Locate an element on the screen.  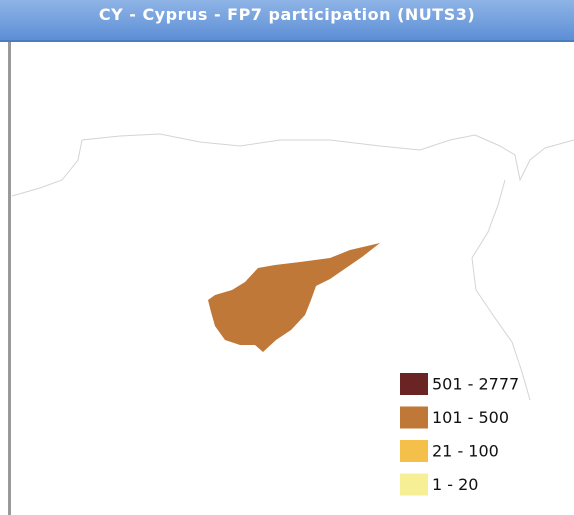
legend-label: 501 - 2777 is located at coordinates (475, 384).